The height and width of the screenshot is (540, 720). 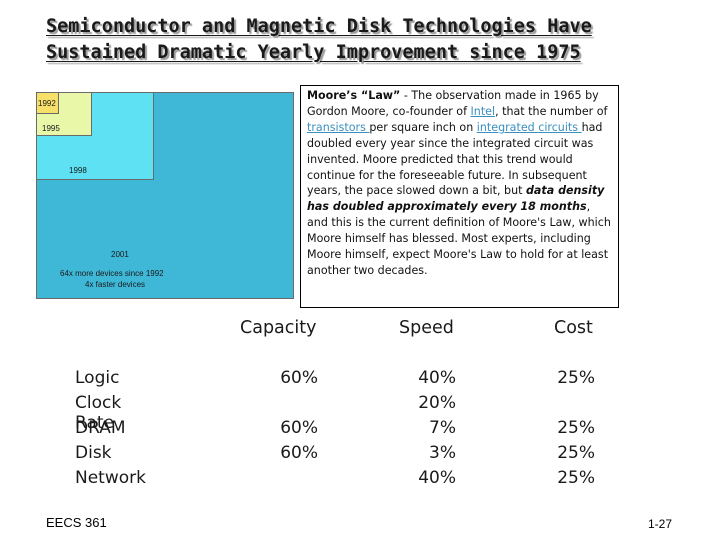 I want to click on label-1992: 1992, so click(x=47, y=103).